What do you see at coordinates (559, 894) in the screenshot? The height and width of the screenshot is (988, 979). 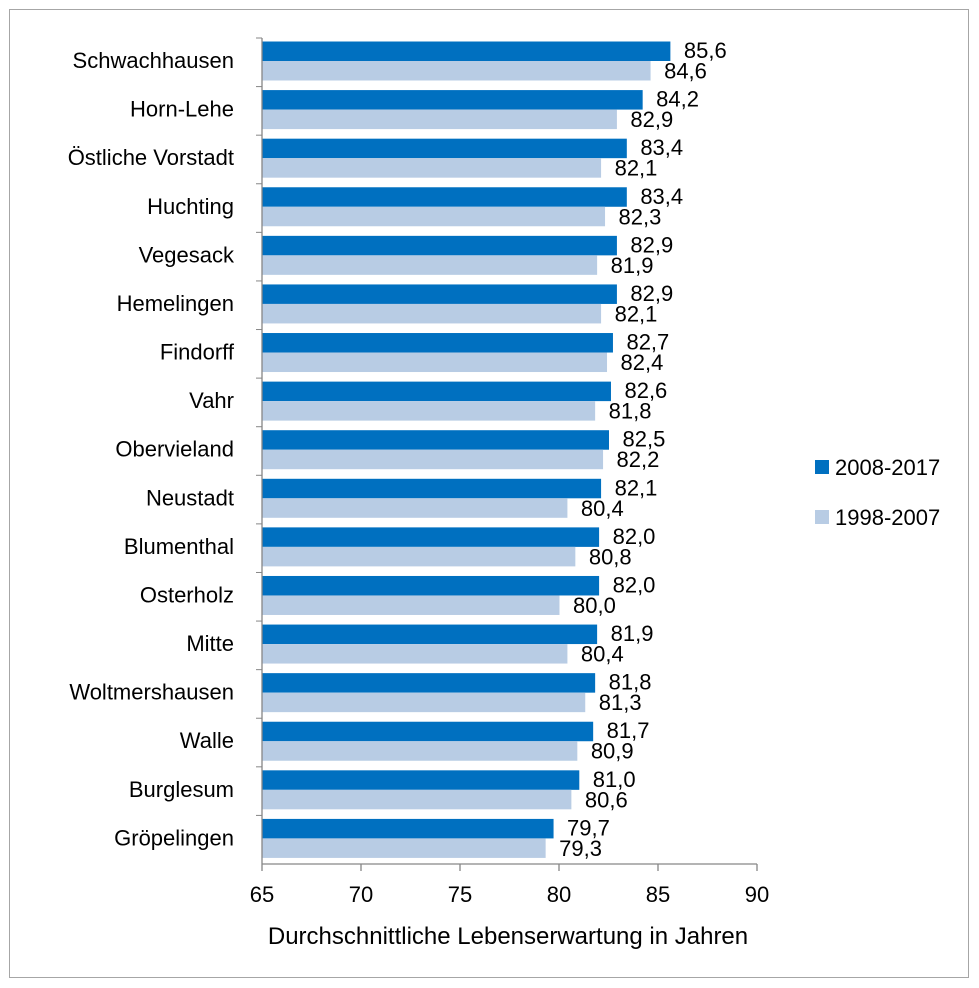 I see `x-tick-label: 80` at bounding box center [559, 894].